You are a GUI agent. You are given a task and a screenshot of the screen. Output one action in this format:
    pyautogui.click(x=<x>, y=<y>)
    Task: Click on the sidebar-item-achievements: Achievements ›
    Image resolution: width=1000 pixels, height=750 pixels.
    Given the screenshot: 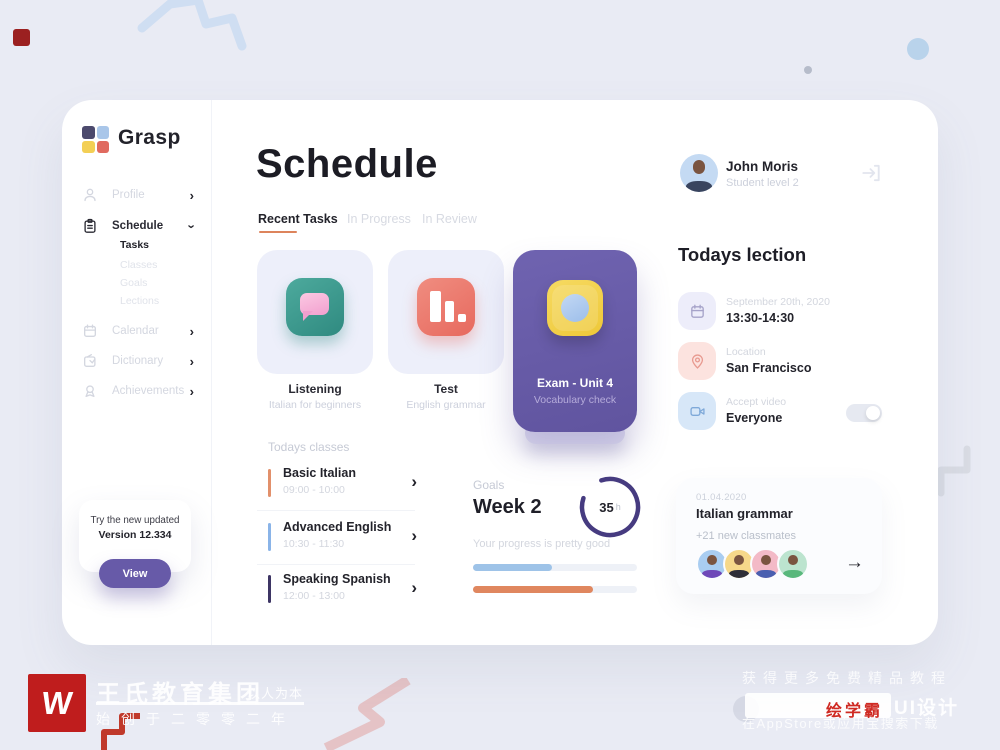 What is the action you would take?
    pyautogui.click(x=138, y=391)
    